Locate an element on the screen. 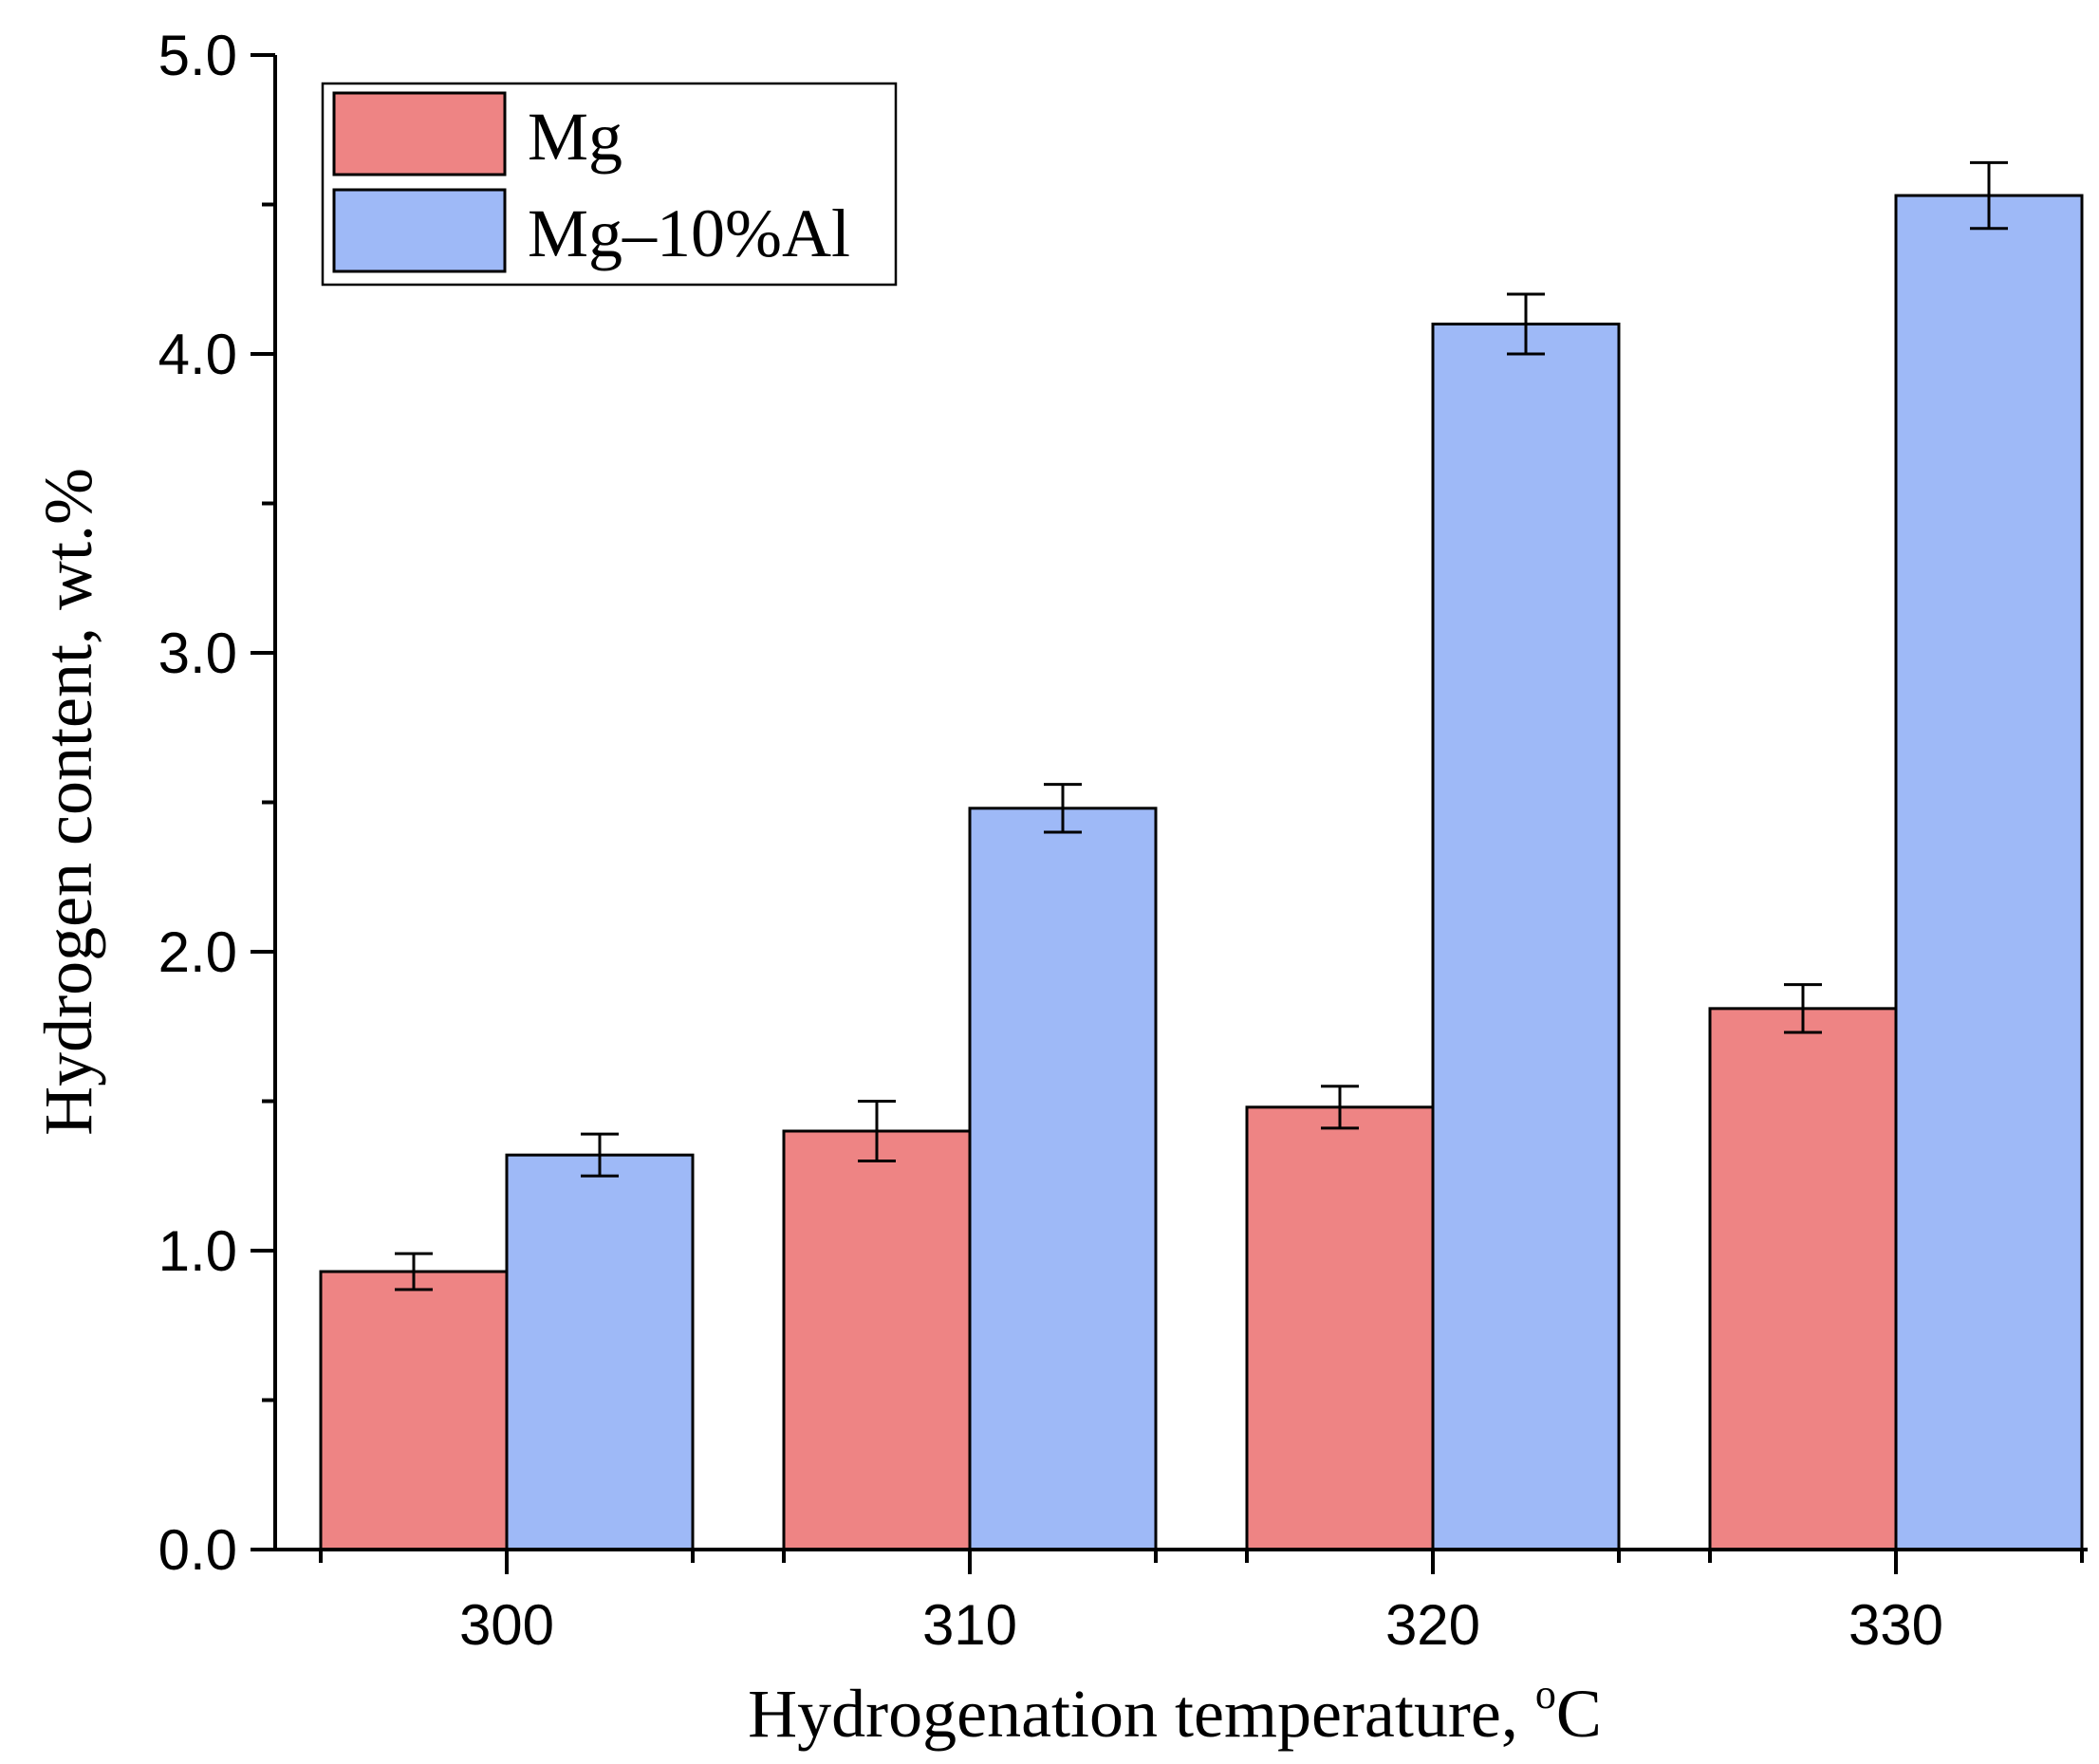  x-ticks: 300 310 320 330 is located at coordinates (1201, 1603).